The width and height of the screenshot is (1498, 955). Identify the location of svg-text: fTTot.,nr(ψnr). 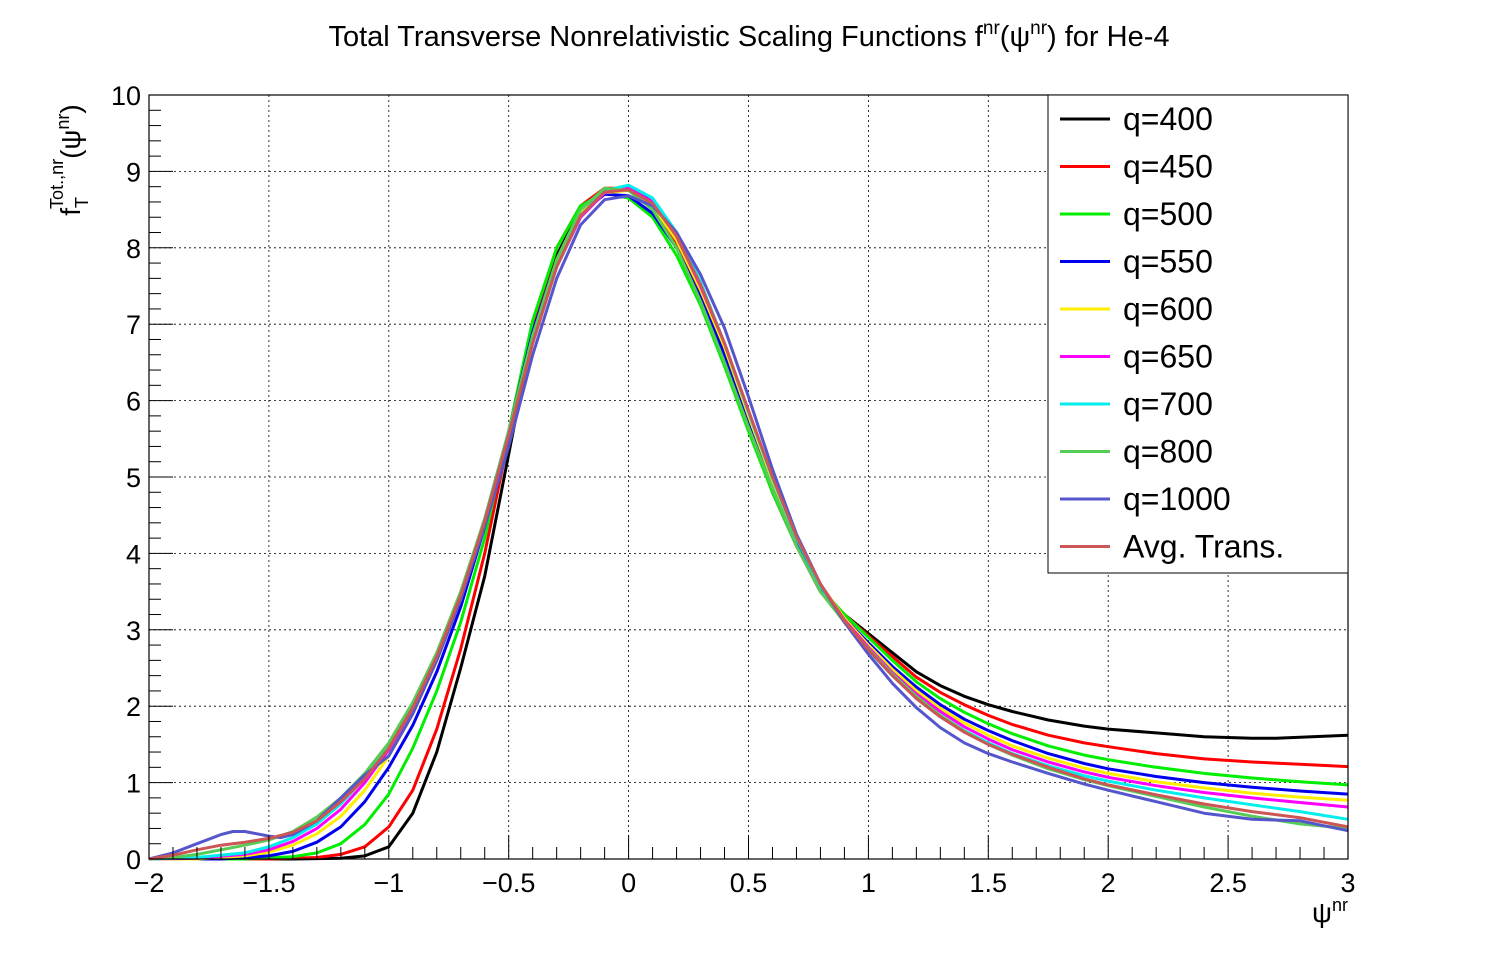
(69, 159).